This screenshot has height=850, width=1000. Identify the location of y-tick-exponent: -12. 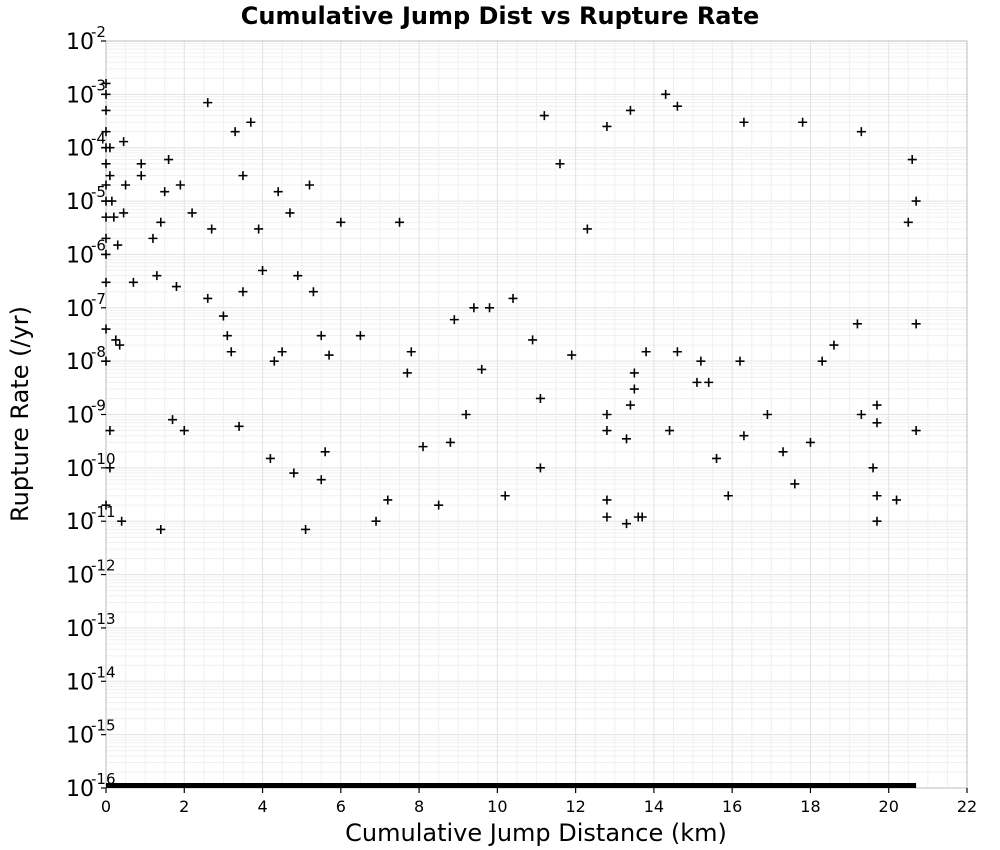
(103, 566).